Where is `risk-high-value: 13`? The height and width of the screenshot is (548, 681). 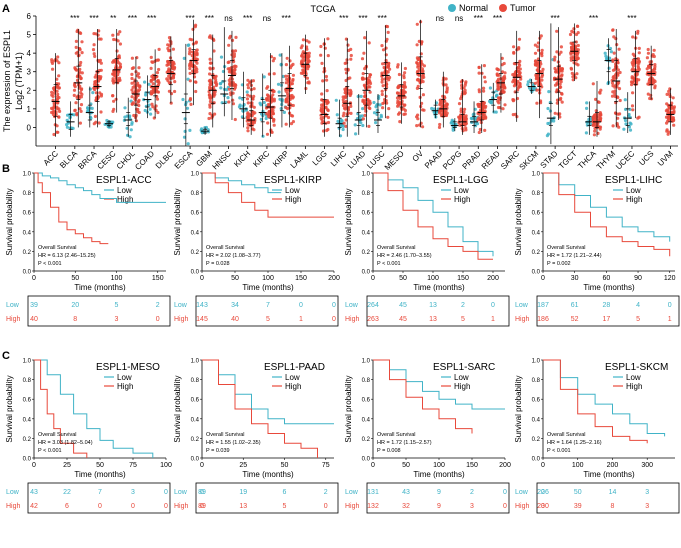
risk-high-value: 13 is located at coordinates (243, 506).